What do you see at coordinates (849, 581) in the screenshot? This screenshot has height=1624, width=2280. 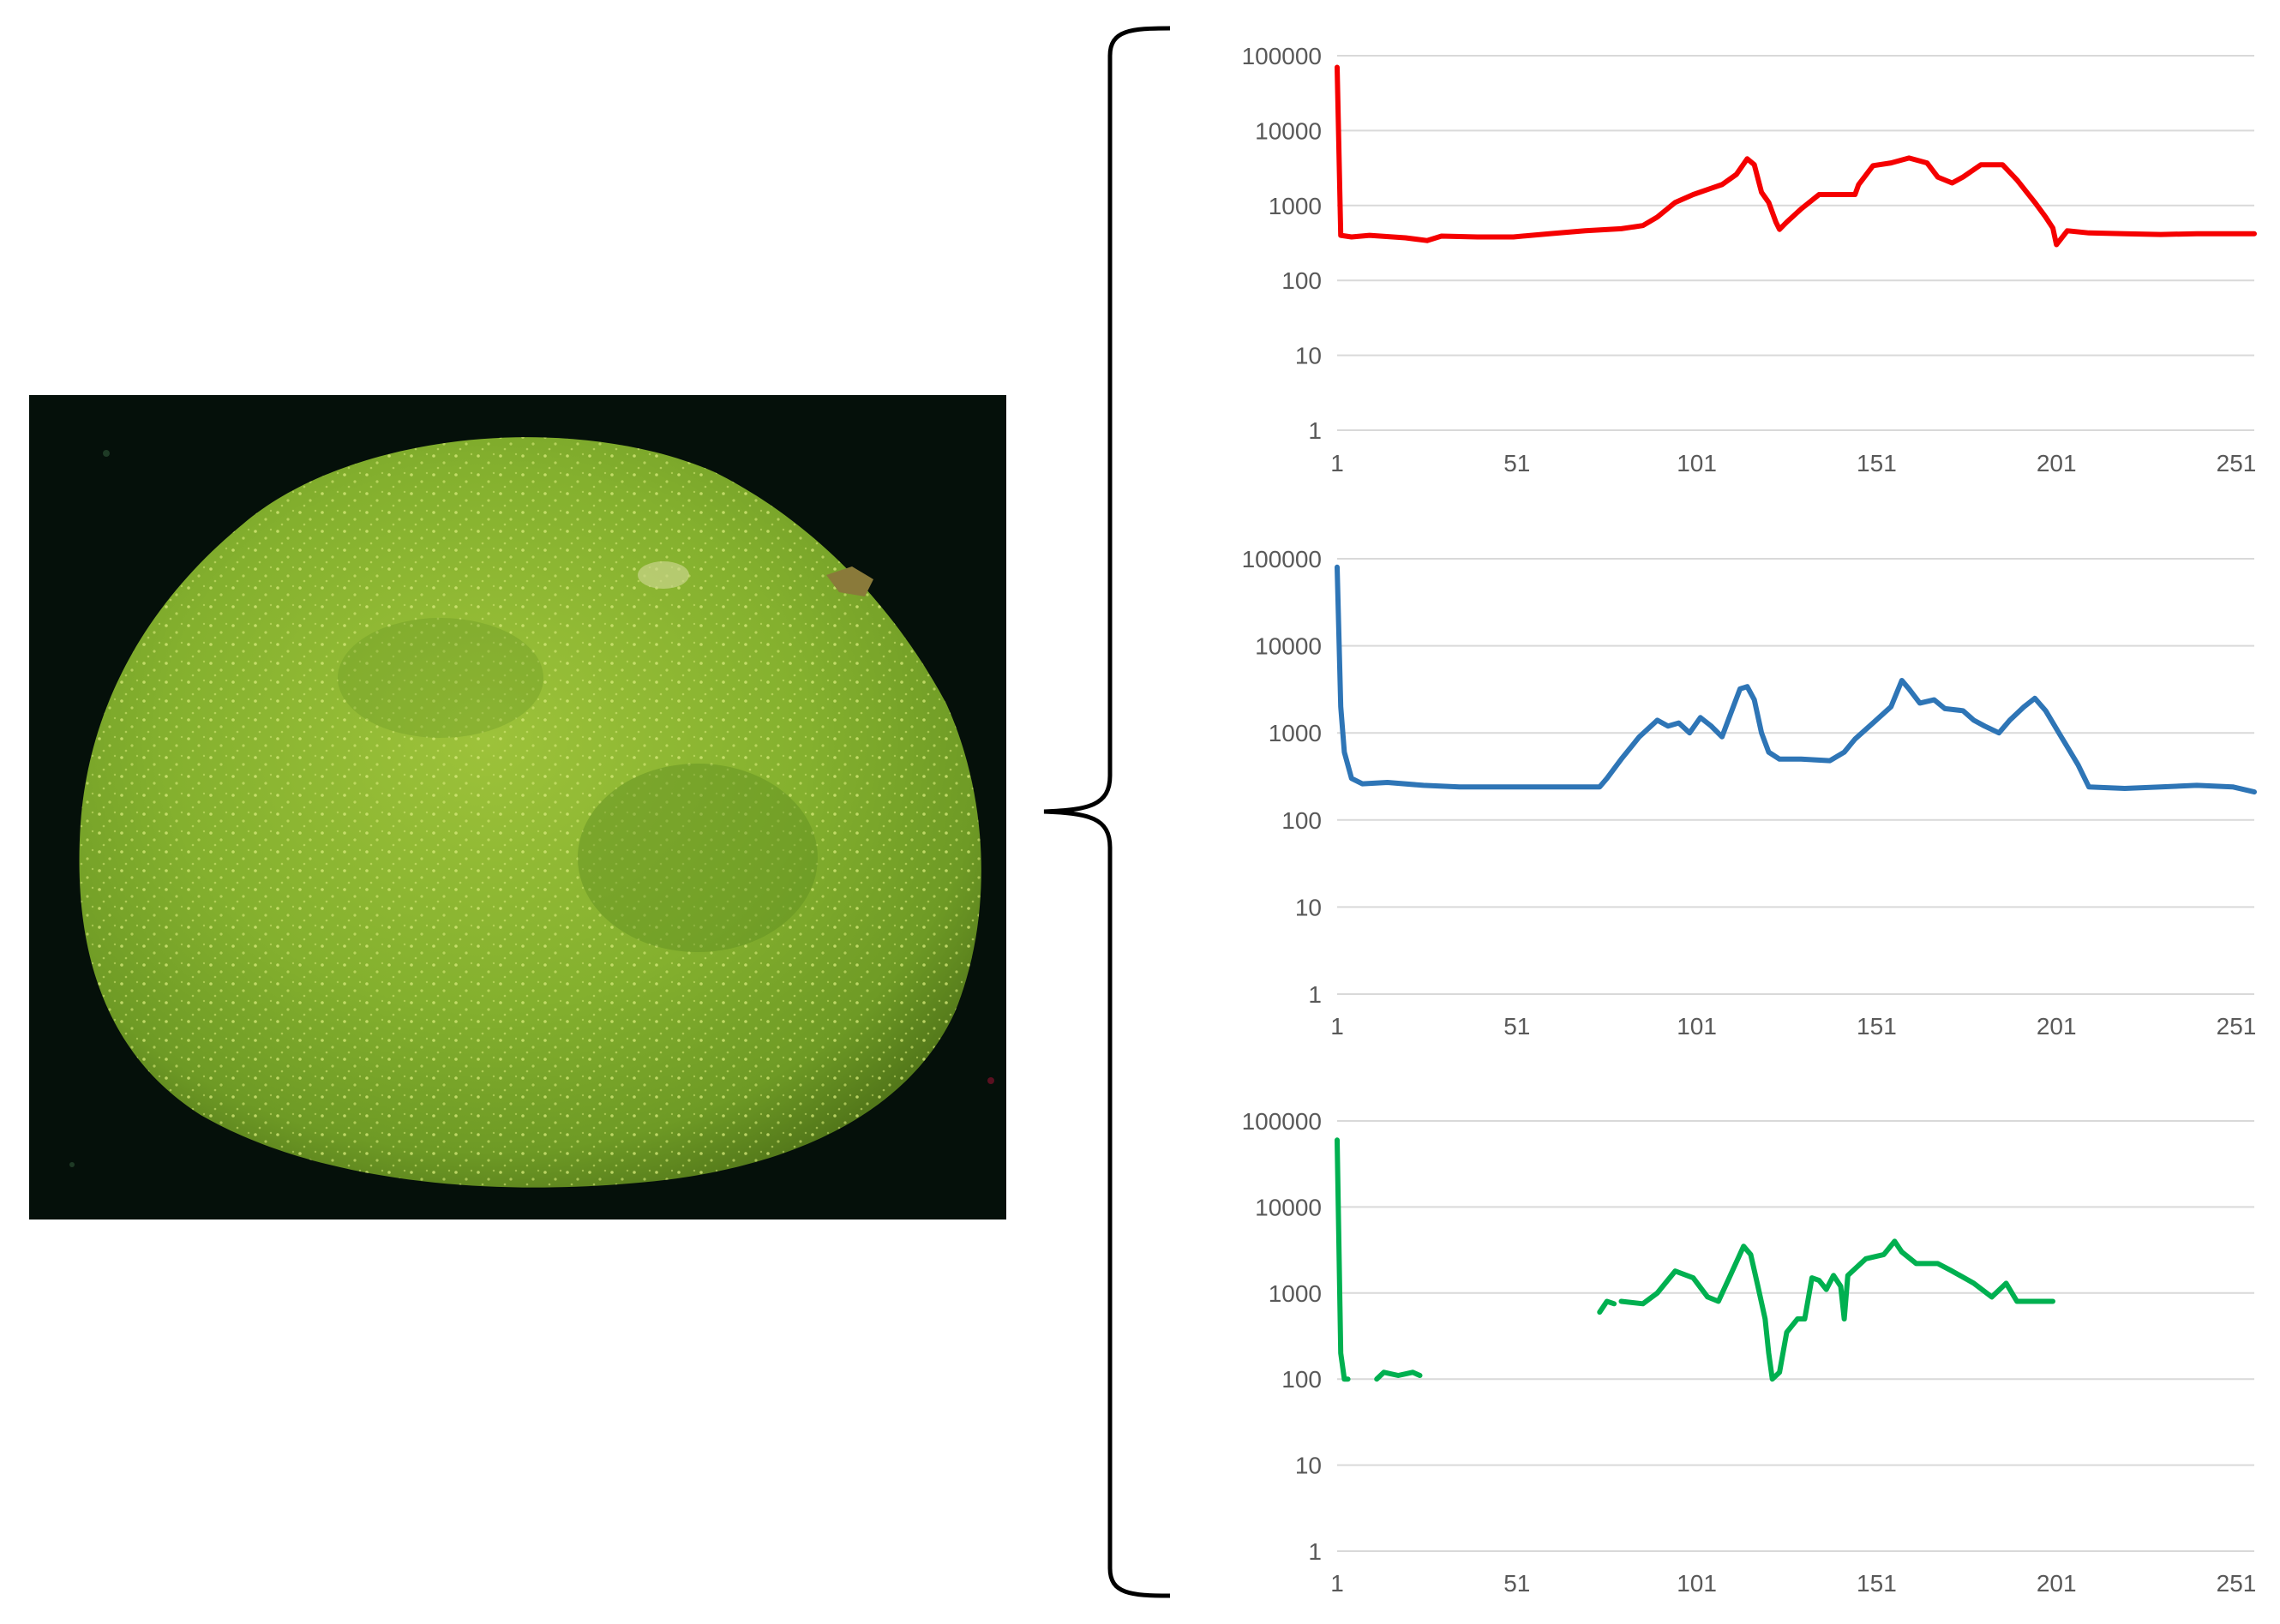 I see `mango-stem-scar` at bounding box center [849, 581].